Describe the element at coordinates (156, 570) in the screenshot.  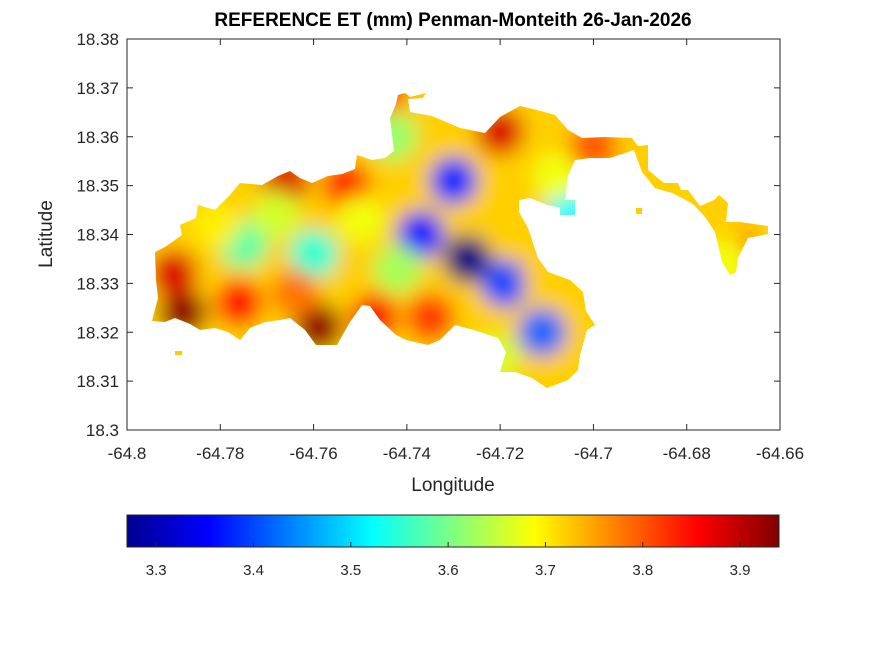
I see `colorbar-tick-label: 3.3` at that location.